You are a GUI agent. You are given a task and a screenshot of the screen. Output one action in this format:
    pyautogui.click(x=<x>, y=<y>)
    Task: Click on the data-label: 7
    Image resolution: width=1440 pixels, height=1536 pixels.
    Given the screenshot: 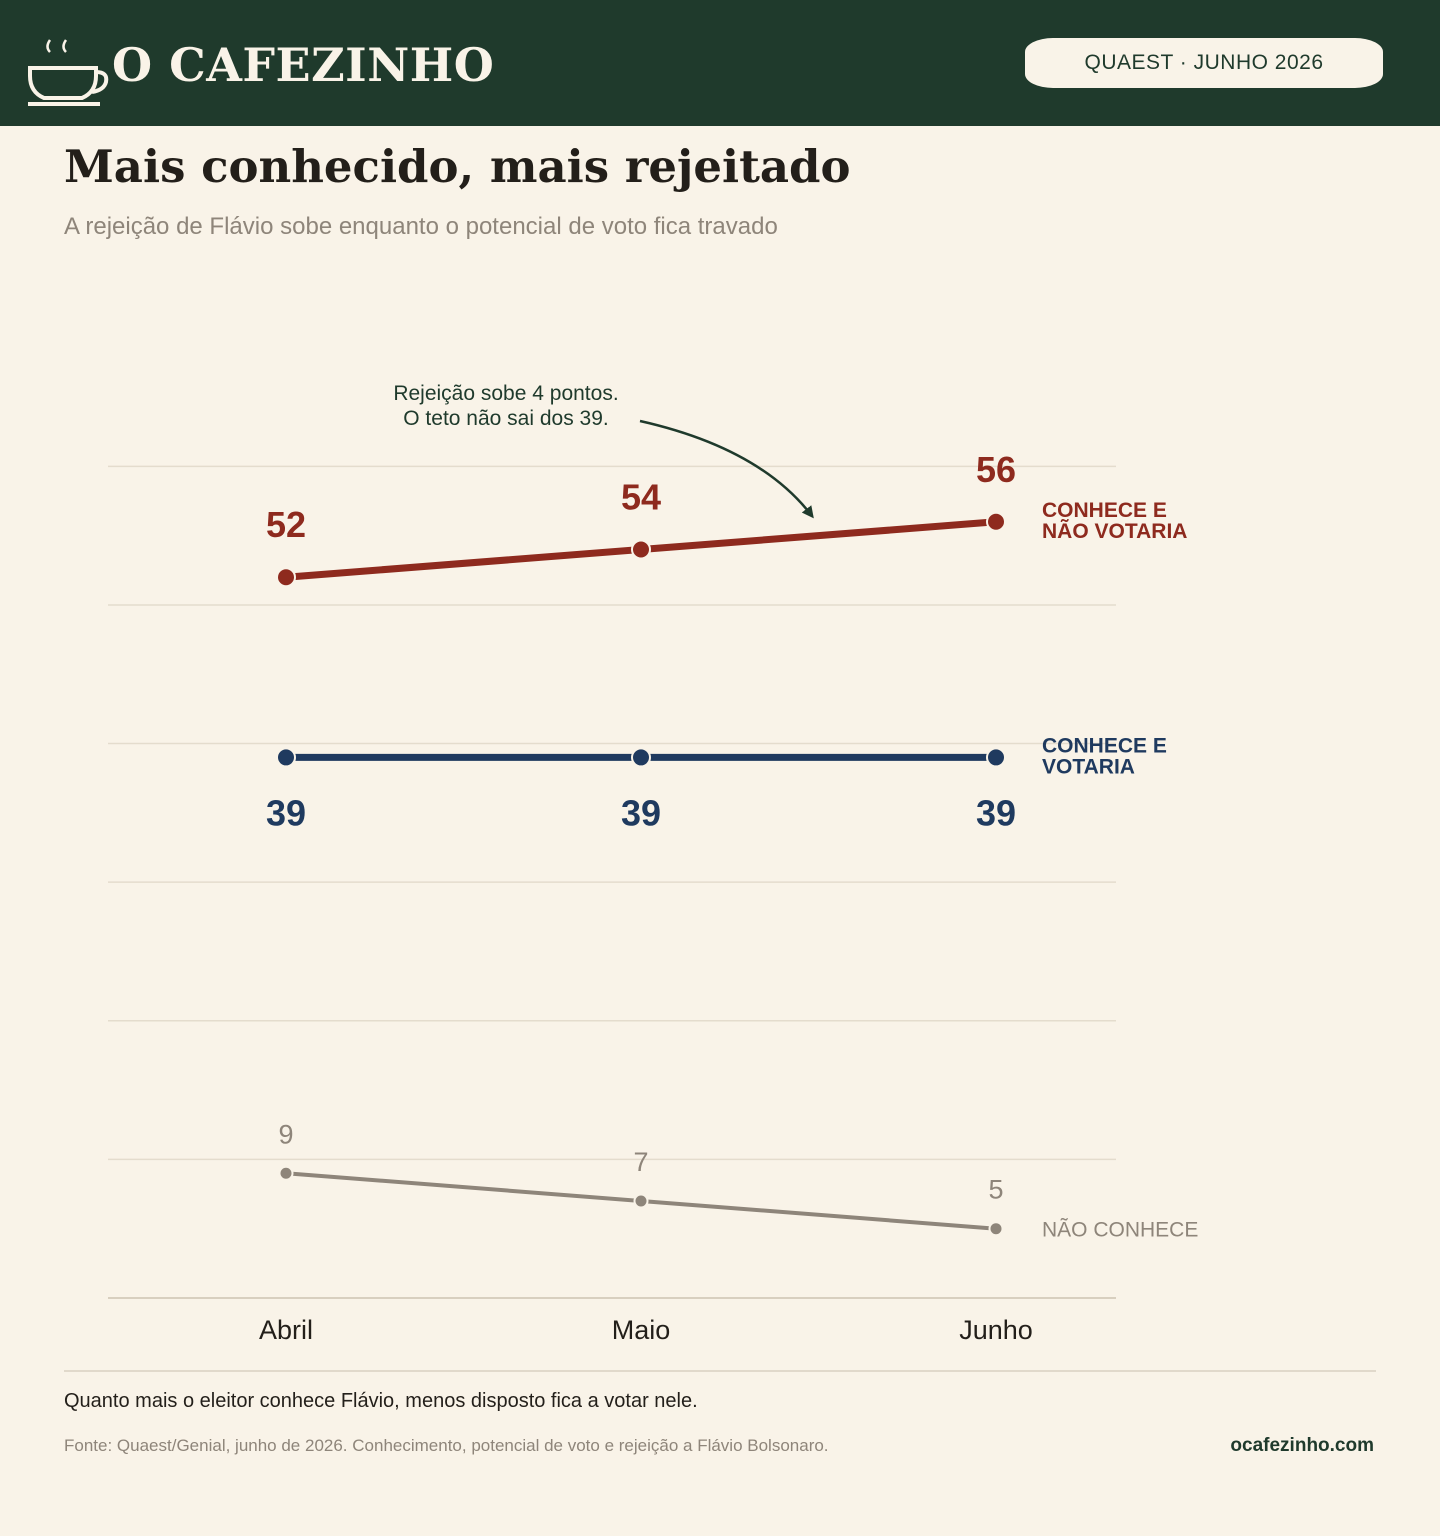 What is the action you would take?
    pyautogui.click(x=640, y=1162)
    